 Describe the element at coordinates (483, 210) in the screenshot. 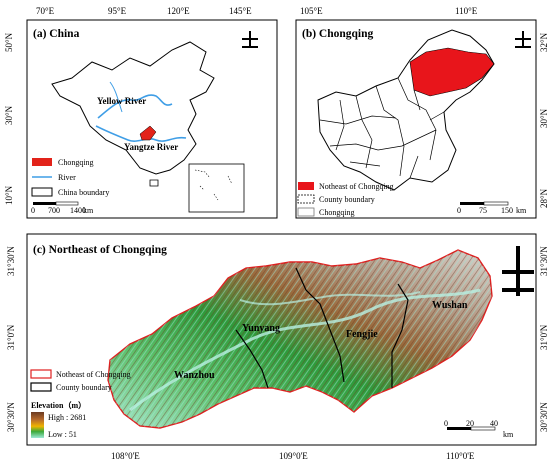

I see `svg-text: 75` at that location.